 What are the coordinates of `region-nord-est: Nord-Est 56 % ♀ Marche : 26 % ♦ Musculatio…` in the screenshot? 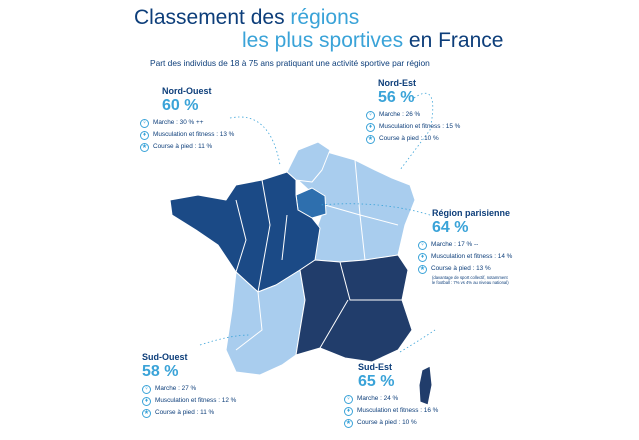 It's located at (413, 111).